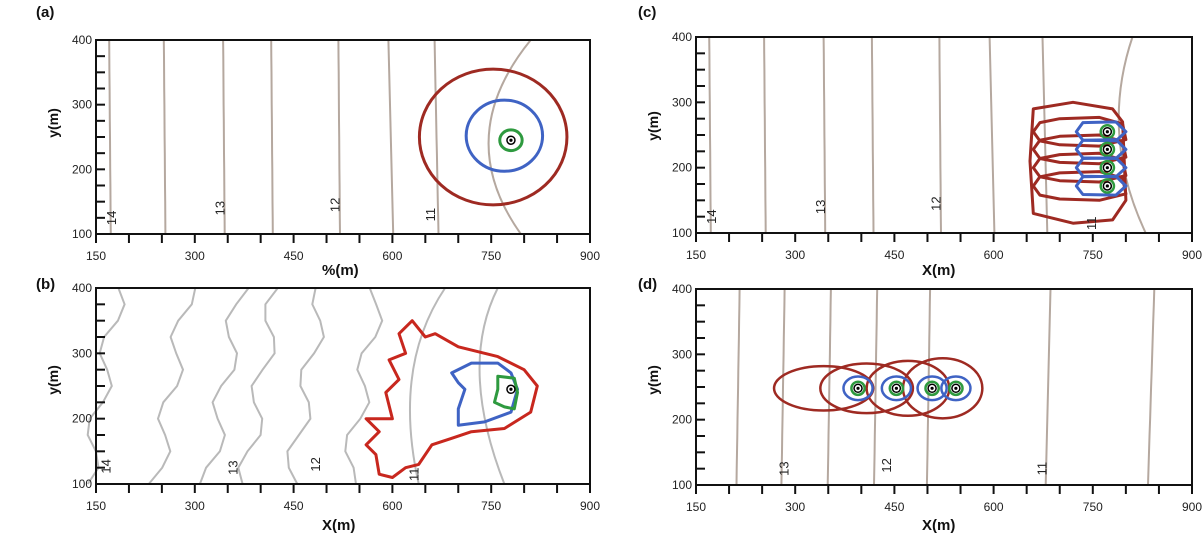 The image size is (1203, 543). What do you see at coordinates (511, 140) in the screenshot?
I see `region-inner-a` at bounding box center [511, 140].